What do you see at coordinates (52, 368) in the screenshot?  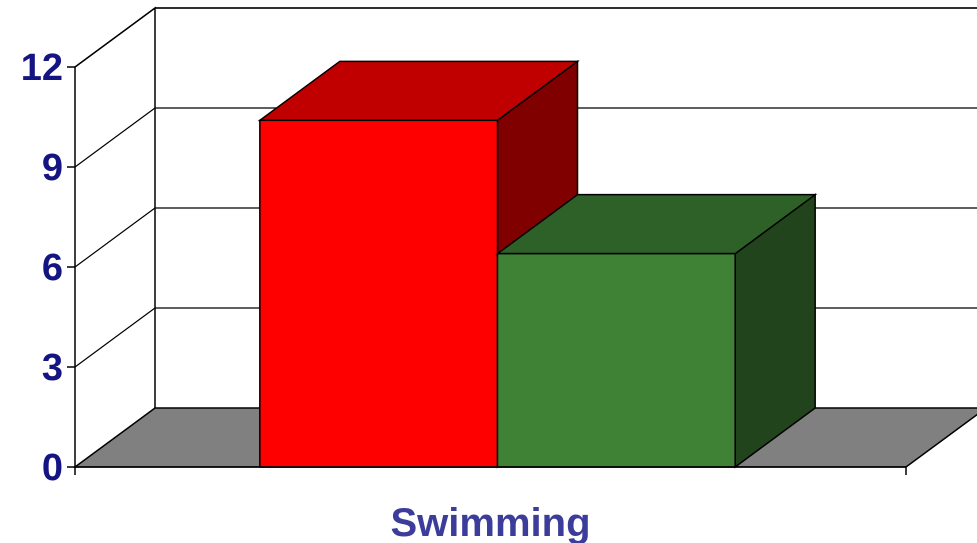 I see `y-tick-label: 3` at bounding box center [52, 368].